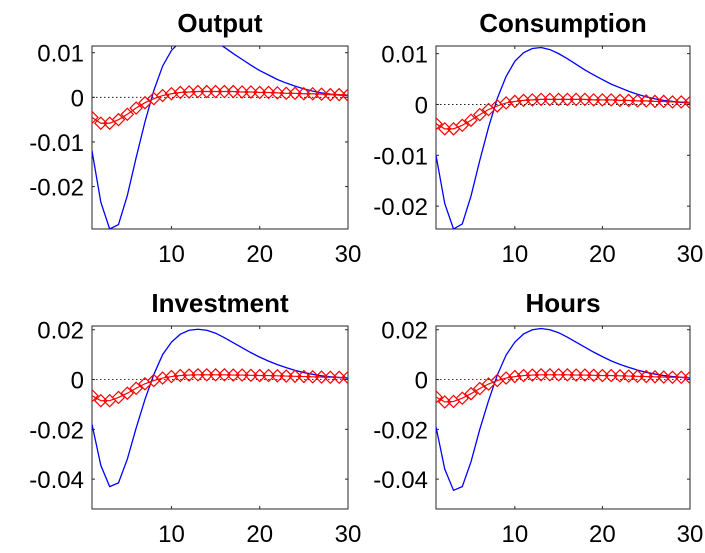 The image size is (705, 553). What do you see at coordinates (220, 303) in the screenshot?
I see `chart-title: Investment` at bounding box center [220, 303].